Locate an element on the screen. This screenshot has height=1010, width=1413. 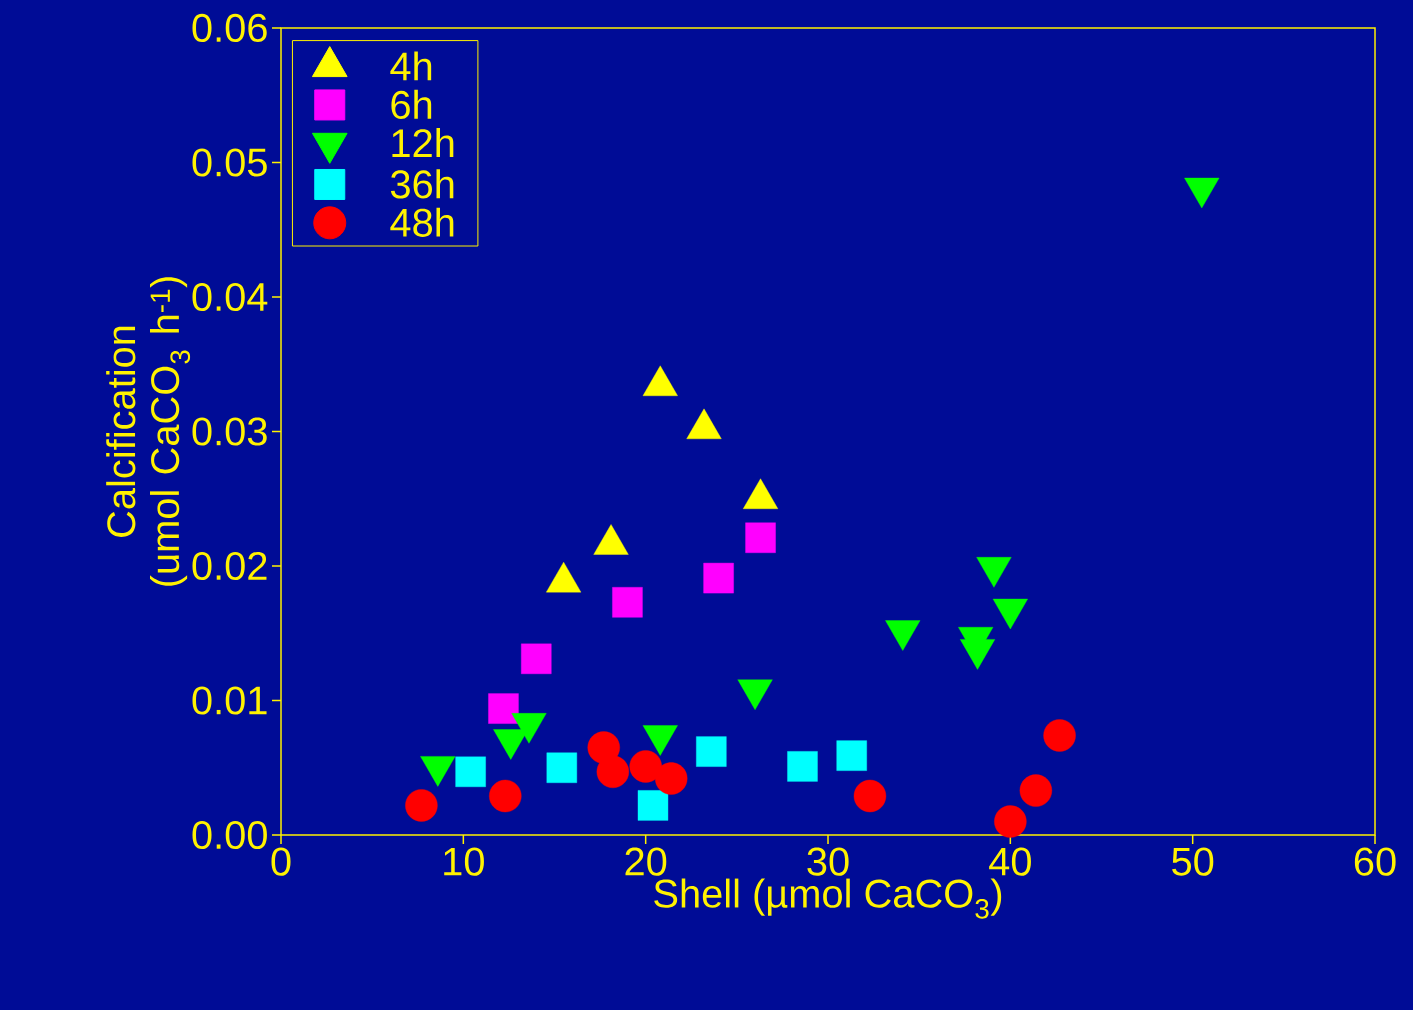
x-tick-label: 60 is located at coordinates (1375, 861).